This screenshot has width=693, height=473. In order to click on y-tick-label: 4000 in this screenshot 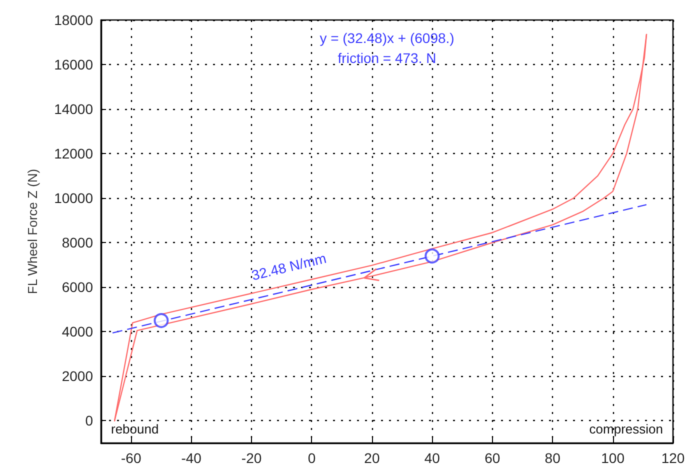, I will do `click(78, 332)`.